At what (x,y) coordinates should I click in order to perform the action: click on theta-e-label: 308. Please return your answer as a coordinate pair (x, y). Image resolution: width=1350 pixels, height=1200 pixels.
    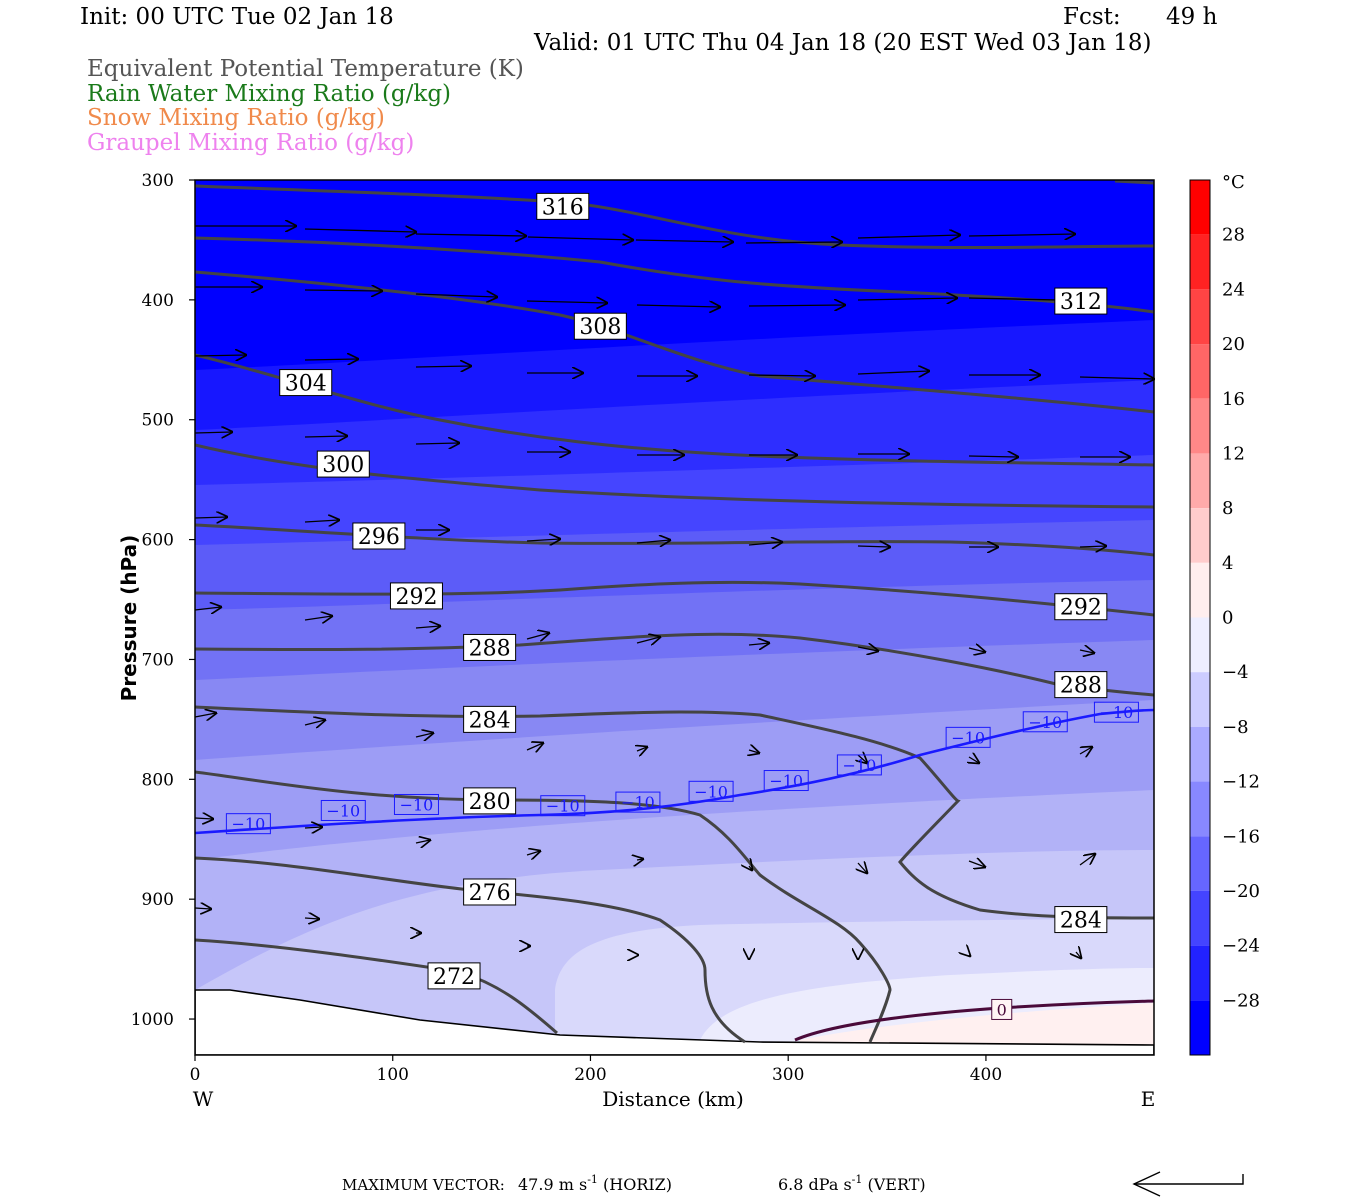
    Looking at the image, I should click on (600, 327).